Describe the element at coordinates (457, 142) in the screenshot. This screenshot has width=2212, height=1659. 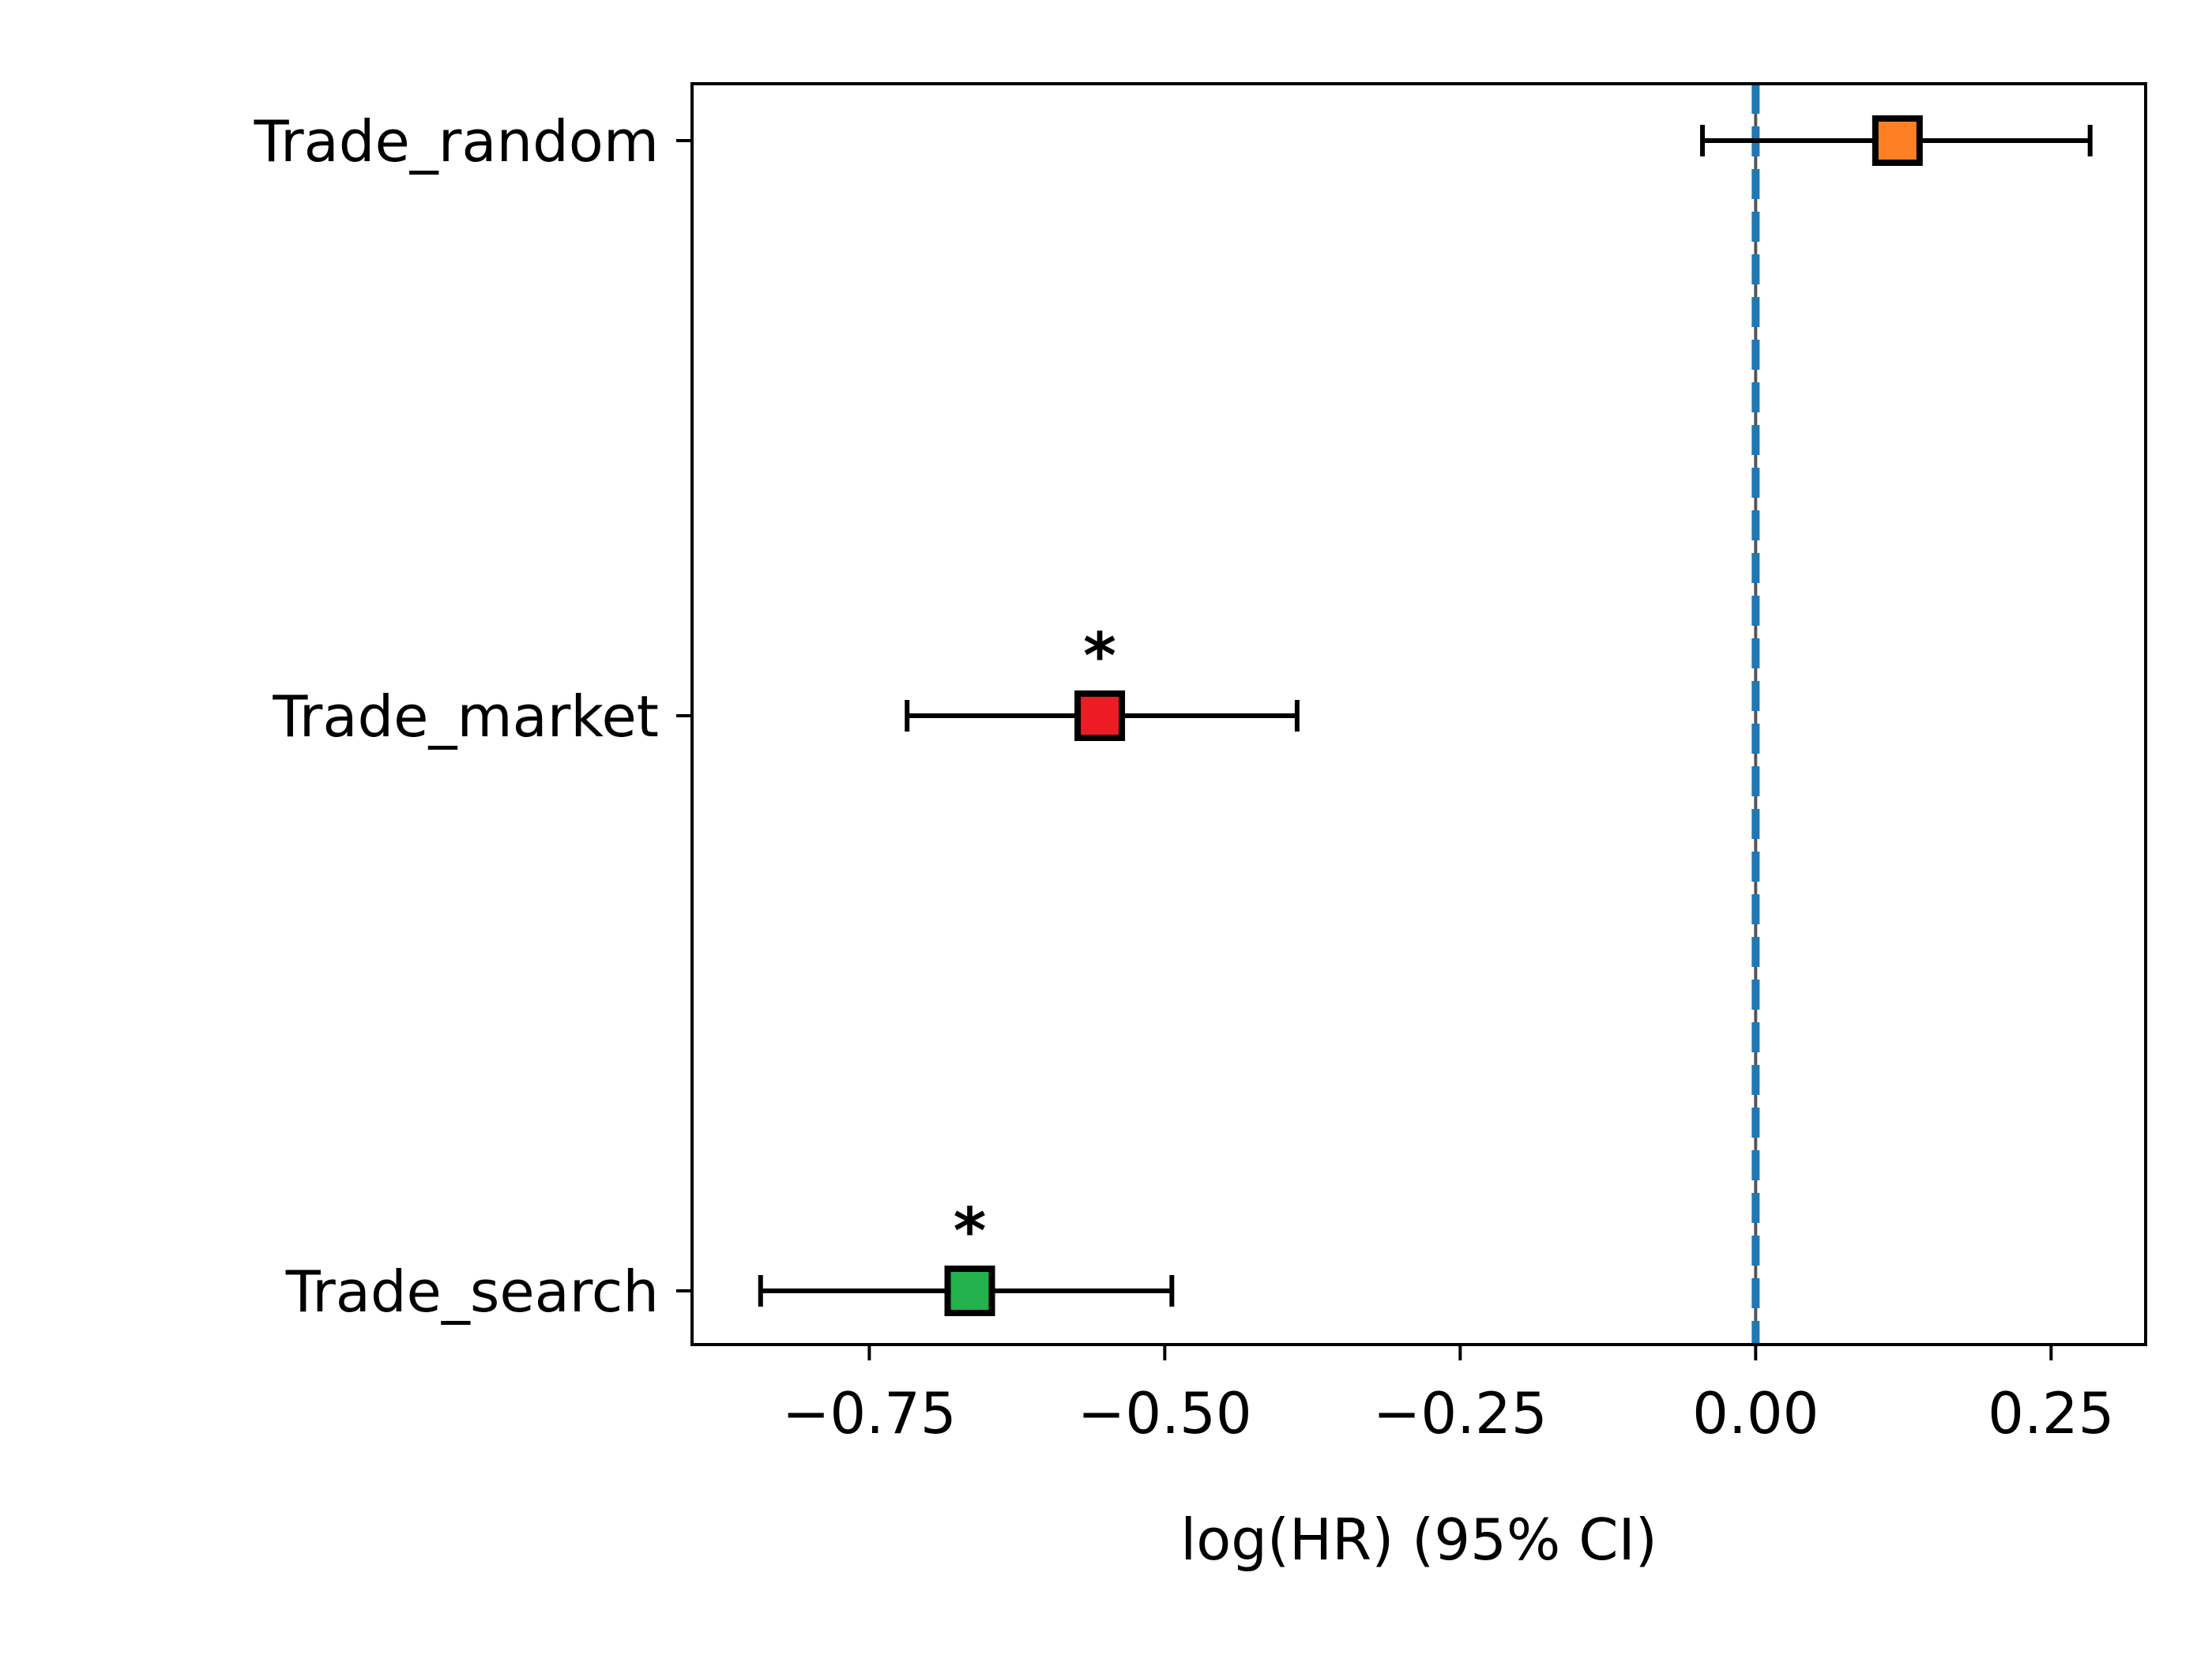
I see `y-tick-label: Trade_random` at that location.